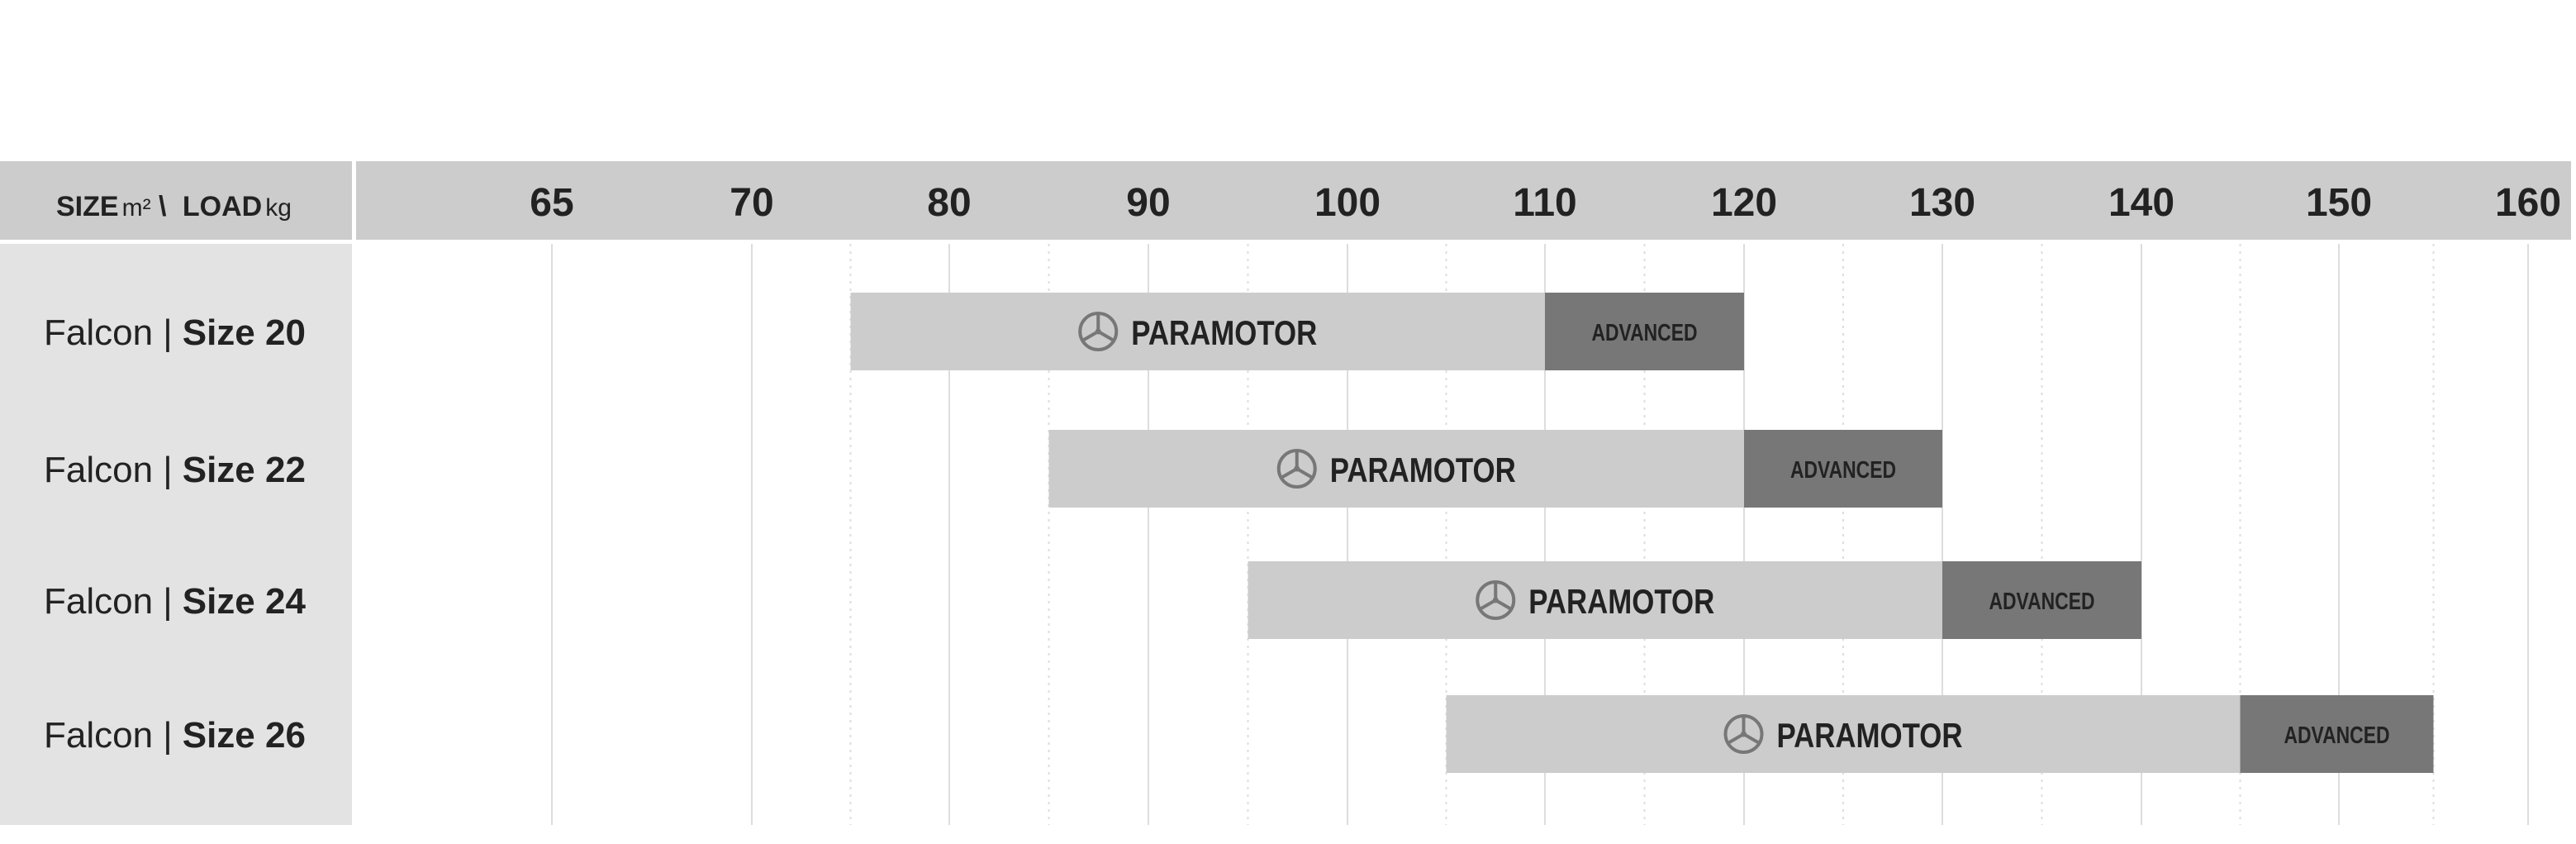 This screenshot has height=844, width=2576. I want to click on row-label: Falcon | Size 20, so click(175, 332).